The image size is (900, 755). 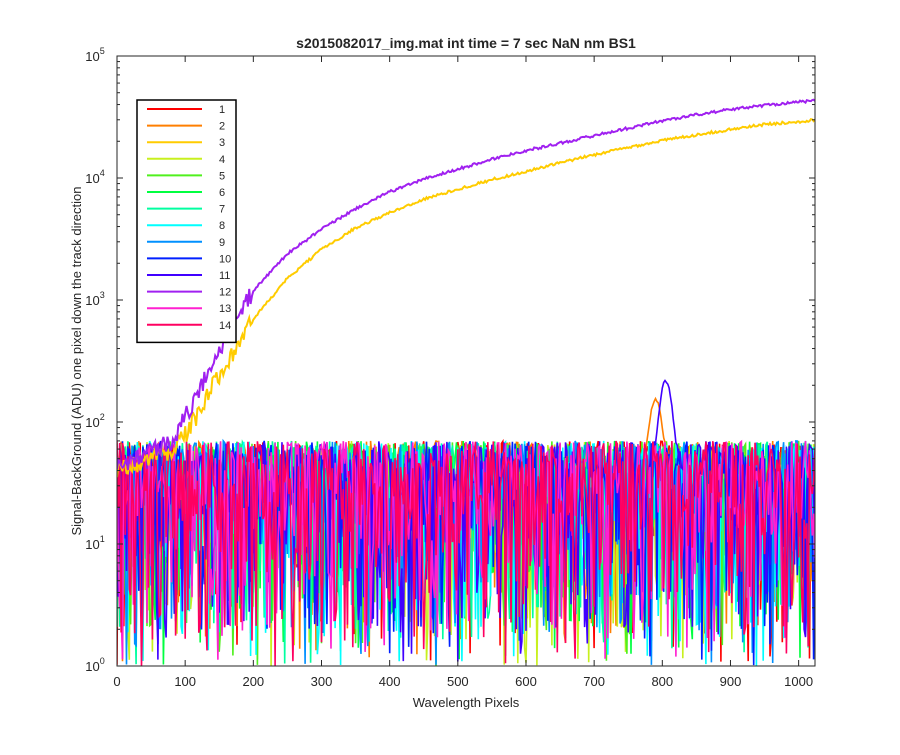 What do you see at coordinates (390, 681) in the screenshot?
I see `x-tick-label: 400` at bounding box center [390, 681].